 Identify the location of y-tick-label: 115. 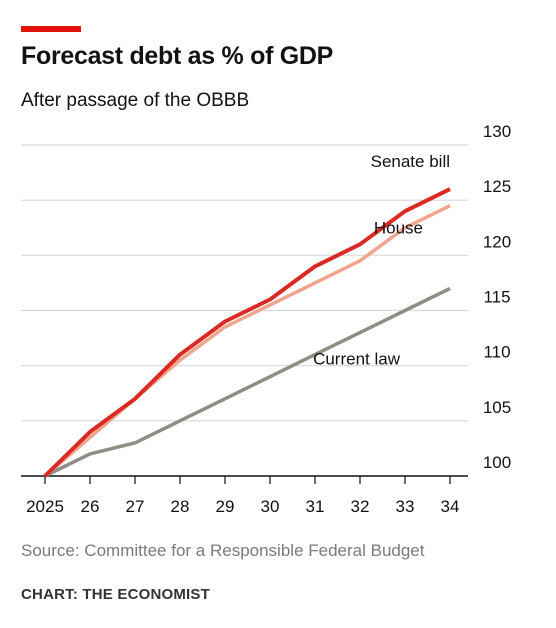
(496, 297).